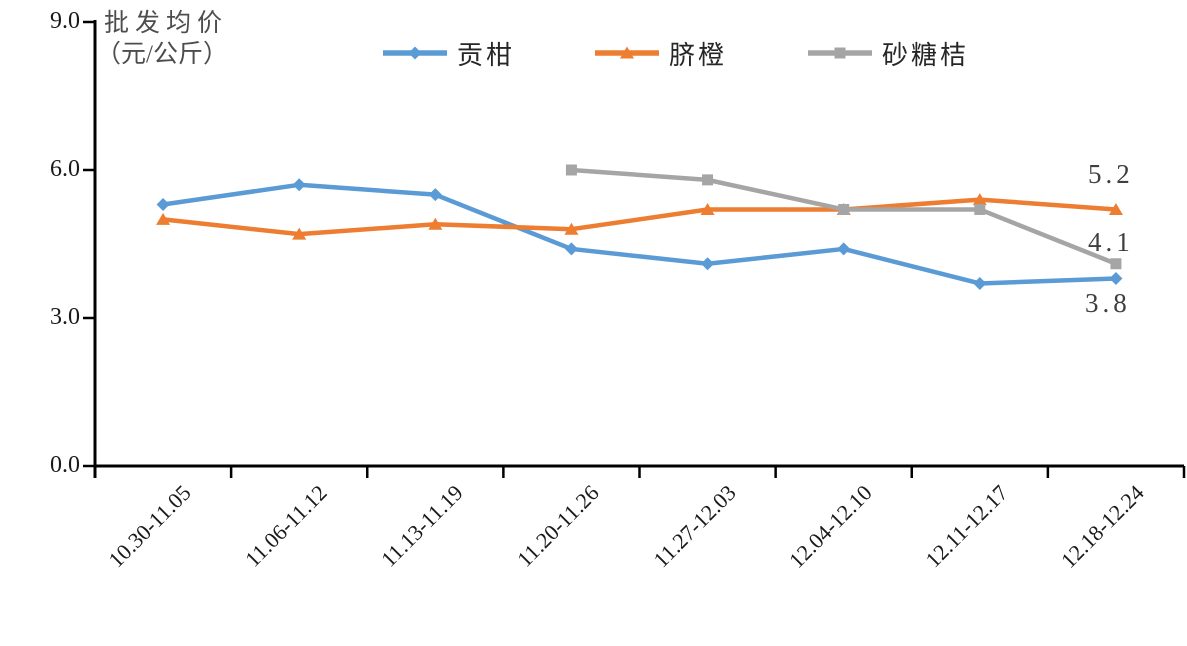  I want to click on legend-triangle-marker-icon, so click(627, 53).